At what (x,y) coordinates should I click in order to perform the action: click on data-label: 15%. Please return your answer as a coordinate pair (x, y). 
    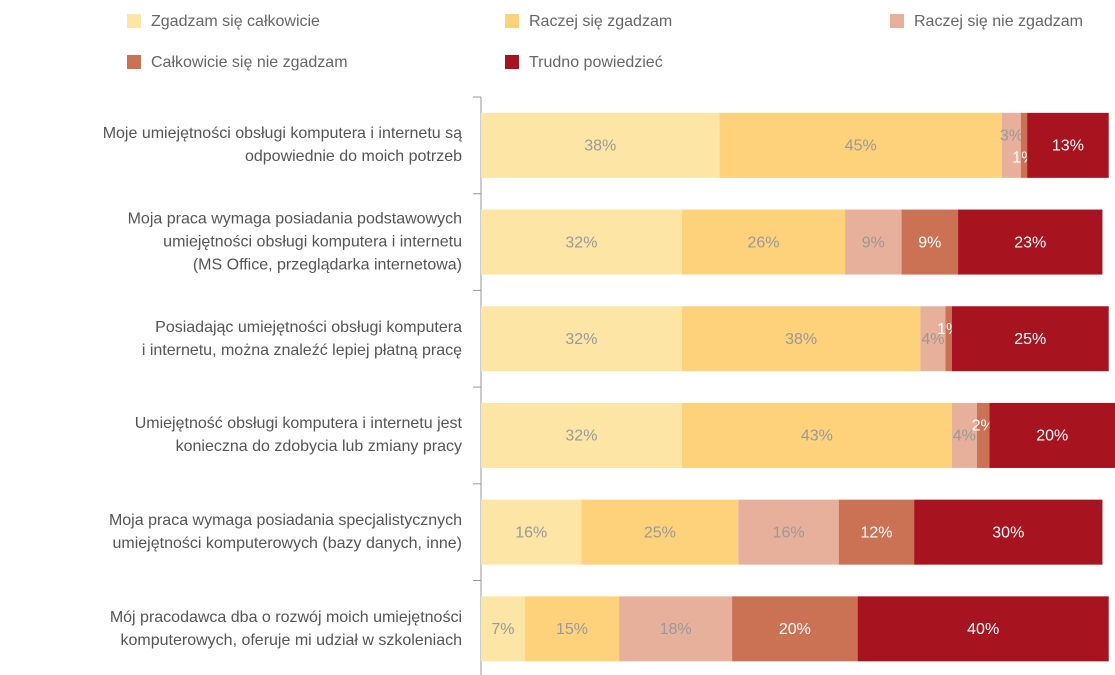
    Looking at the image, I should click on (572, 629).